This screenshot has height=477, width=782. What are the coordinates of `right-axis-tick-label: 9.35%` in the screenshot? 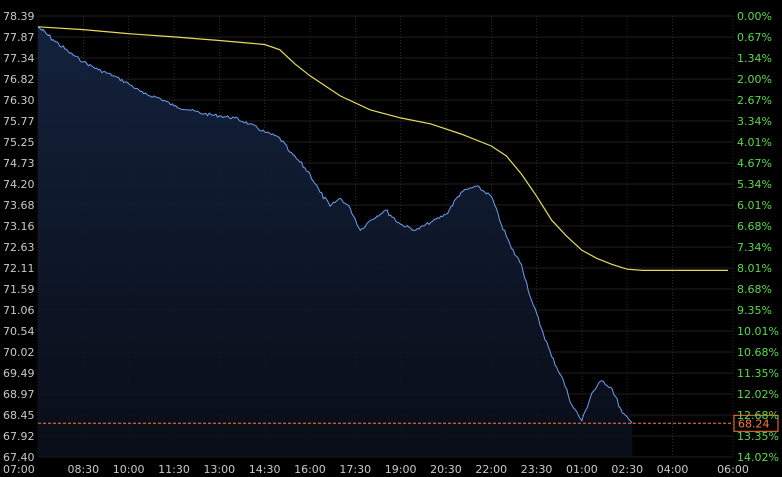 It's located at (754, 310).